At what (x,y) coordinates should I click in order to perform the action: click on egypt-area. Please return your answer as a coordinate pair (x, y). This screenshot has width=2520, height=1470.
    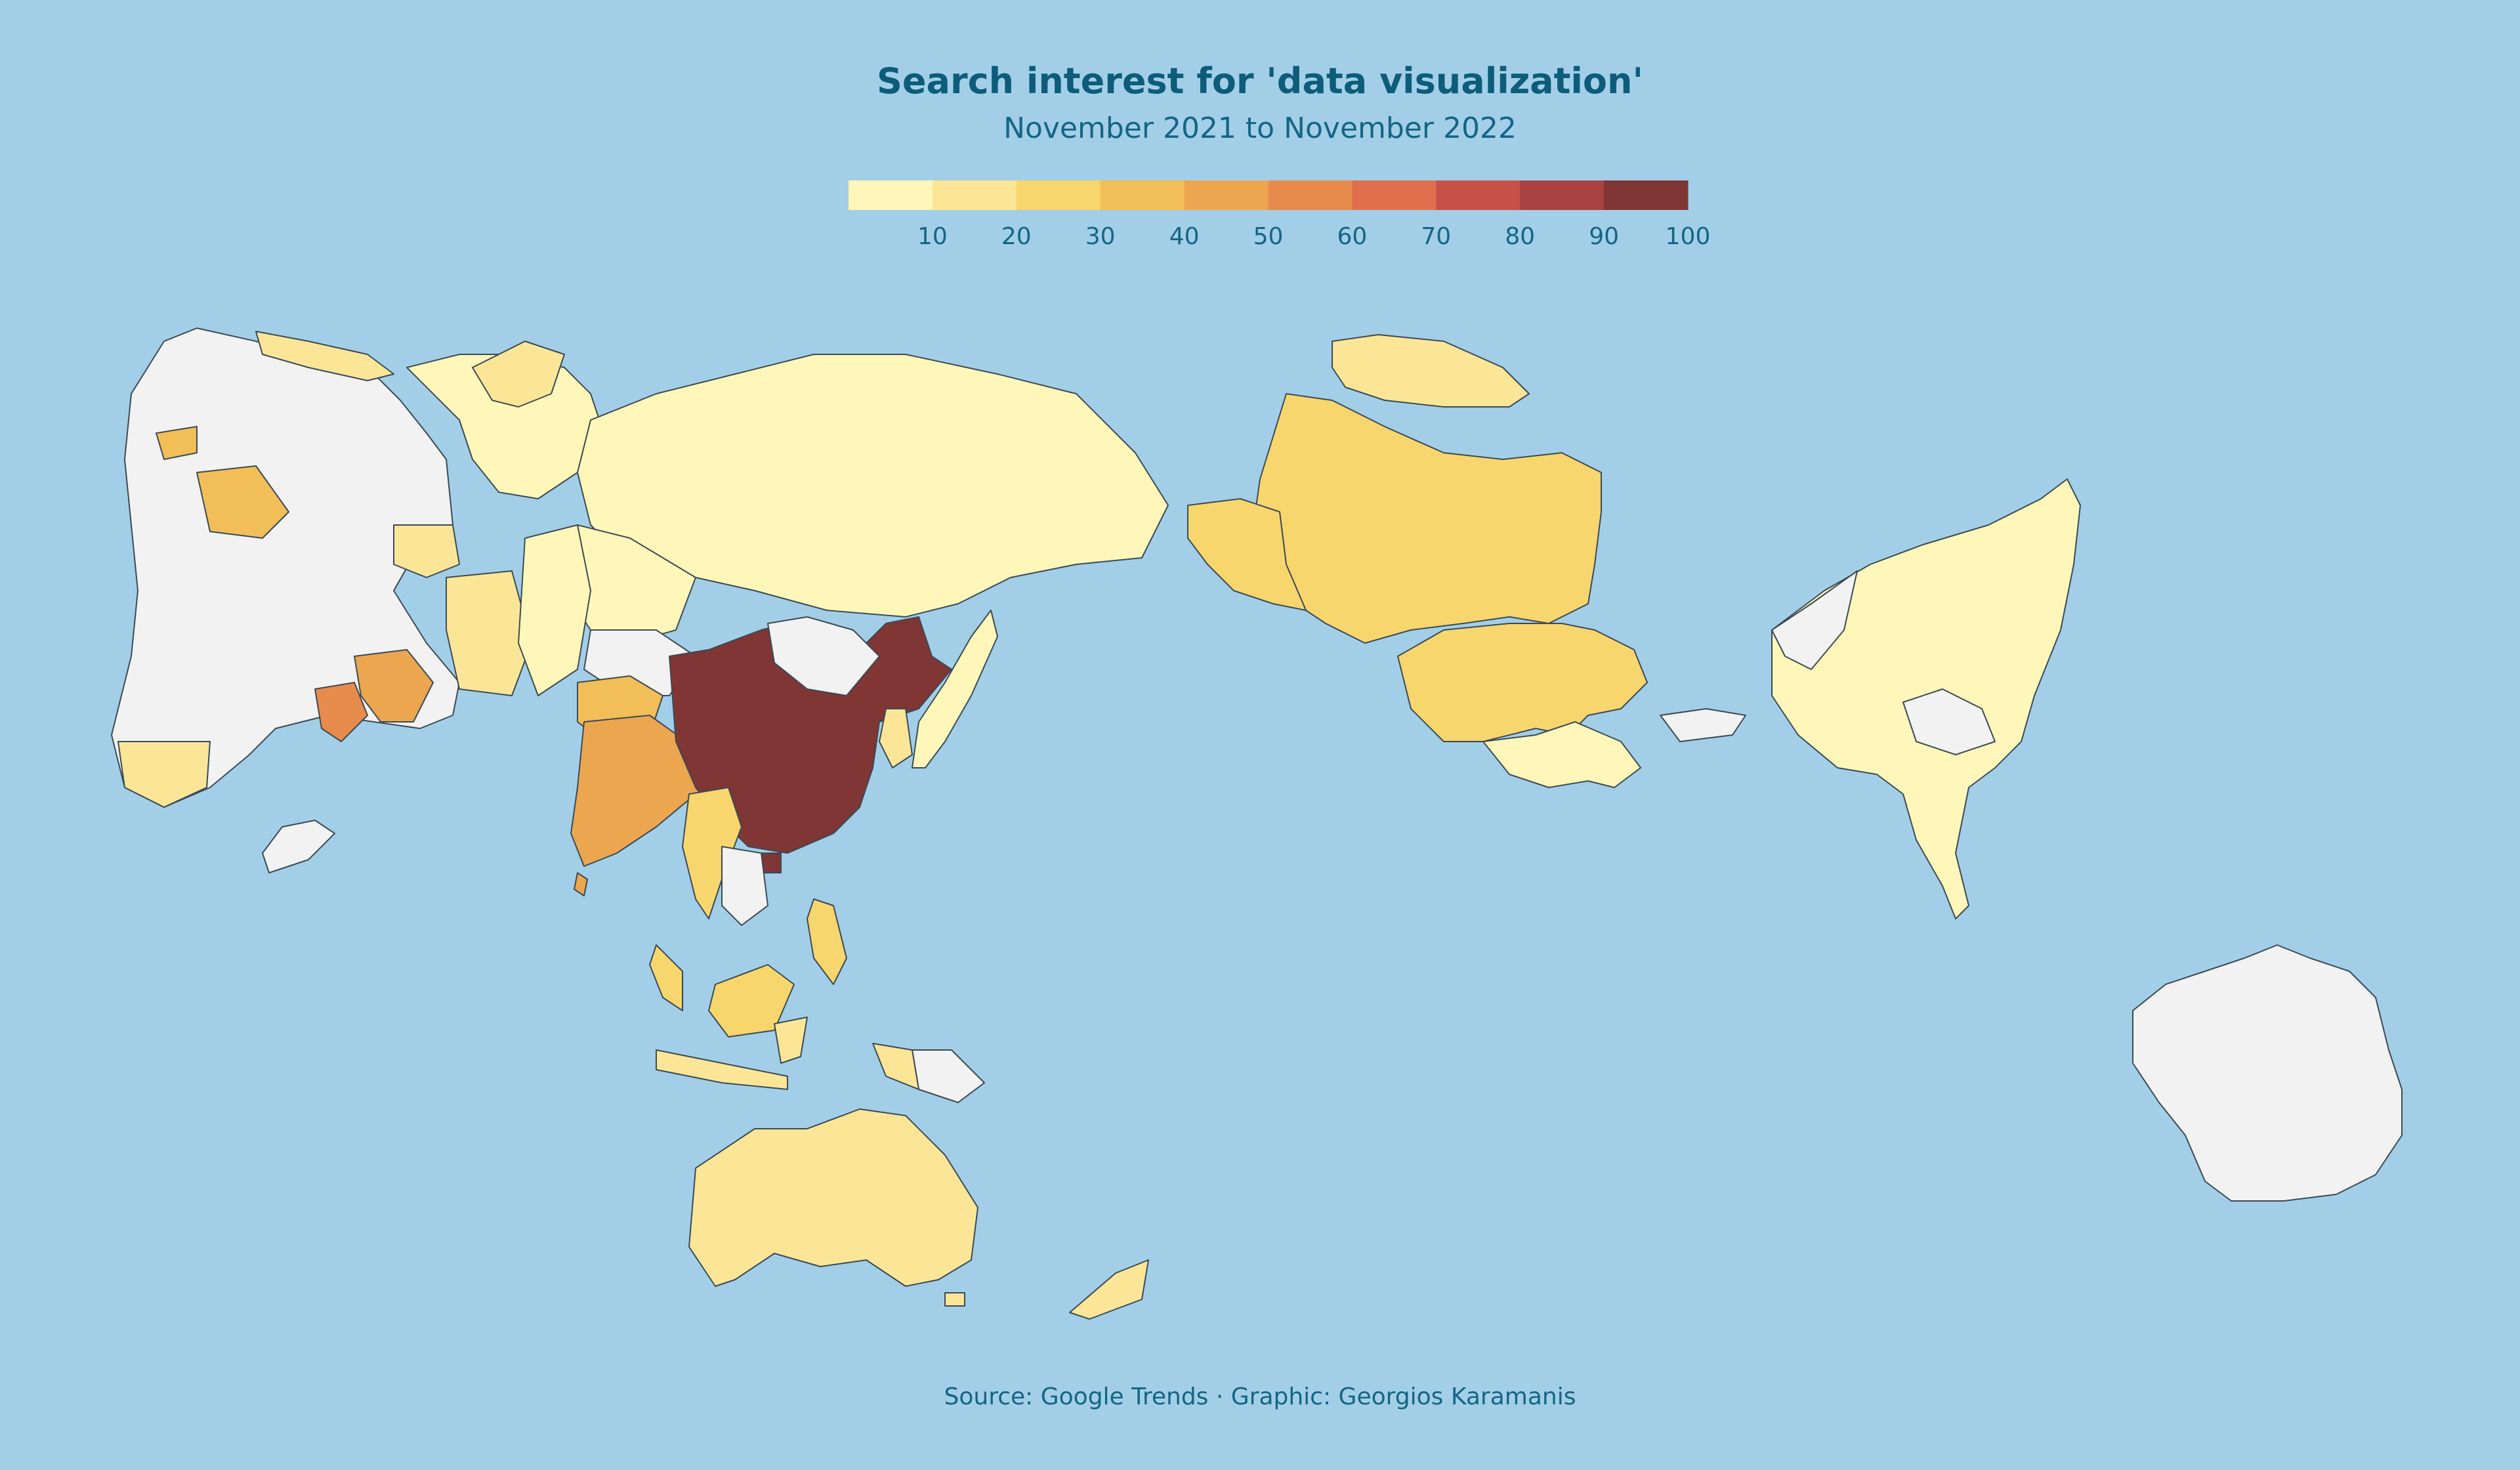
    Looking at the image, I should click on (242, 502).